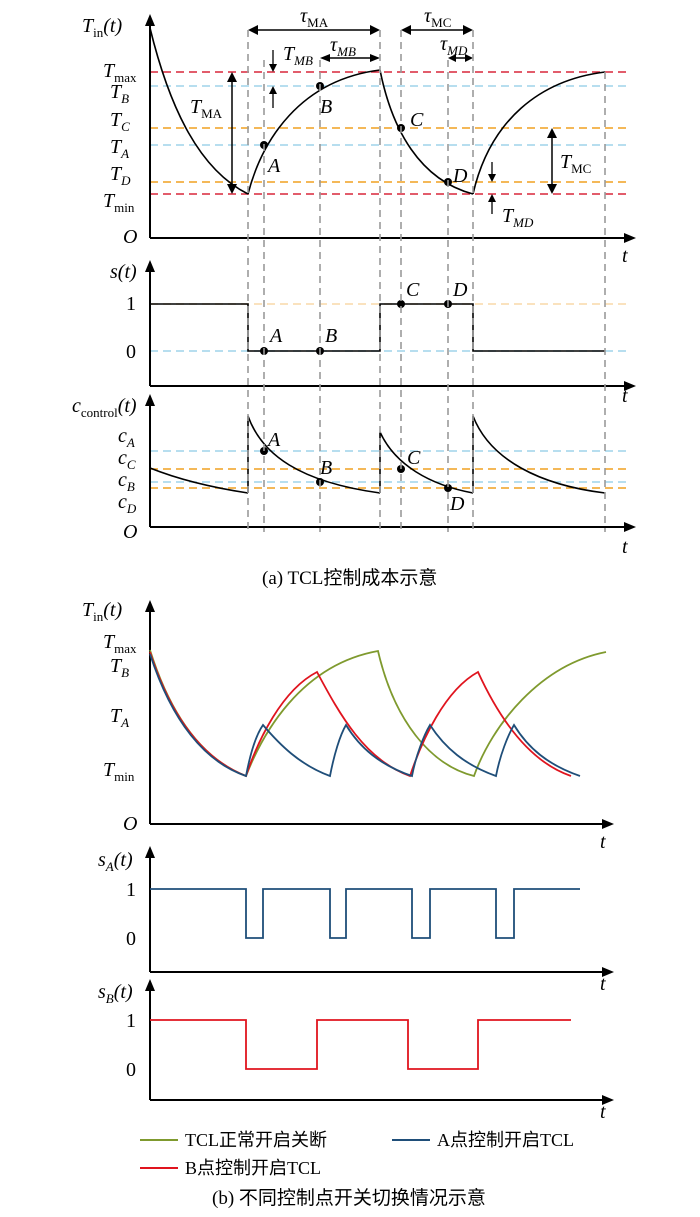  Describe the element at coordinates (120, 121) in the screenshot. I see `level-tc: TC` at that location.